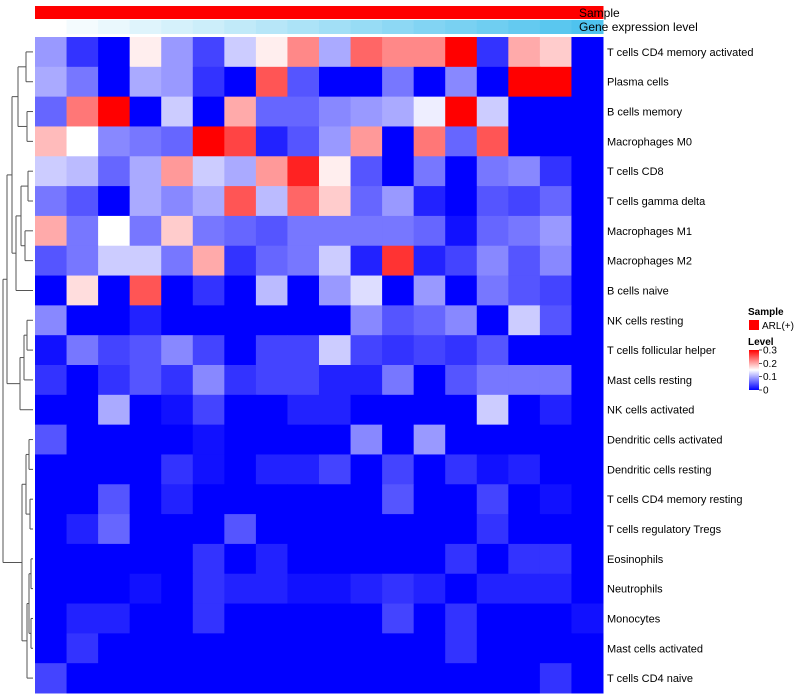 The width and height of the screenshot is (800, 700). What do you see at coordinates (635, 560) in the screenshot?
I see `row-label: Eosinophils` at bounding box center [635, 560].